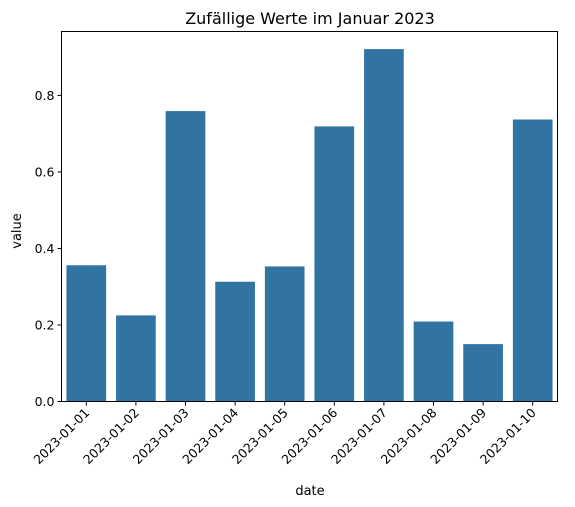 This screenshot has height=507, width=575. I want to click on y-tick-label: 0.4, so click(45, 248).